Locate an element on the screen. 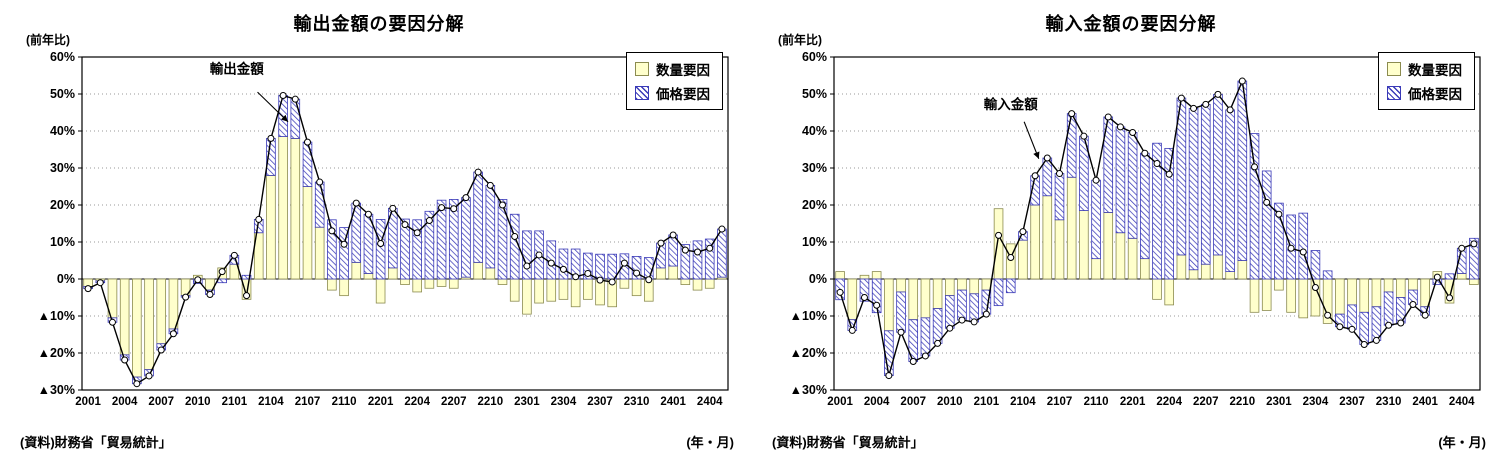  import-yaxis-unit-label: (前年比) is located at coordinates (800, 40).